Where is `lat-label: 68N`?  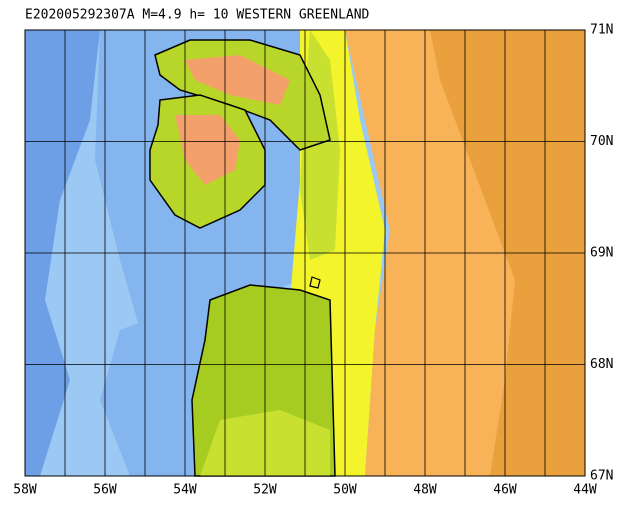
lat-label: 68N is located at coordinates (601, 364).